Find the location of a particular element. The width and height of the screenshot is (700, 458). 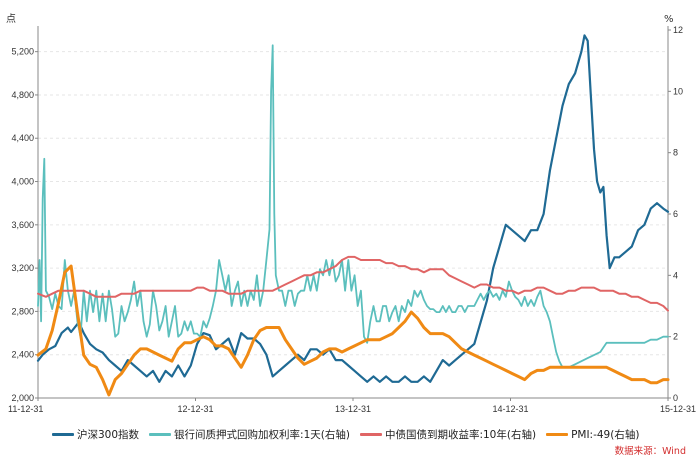

left-tick-label: 5,200 is located at coordinates (22, 52).